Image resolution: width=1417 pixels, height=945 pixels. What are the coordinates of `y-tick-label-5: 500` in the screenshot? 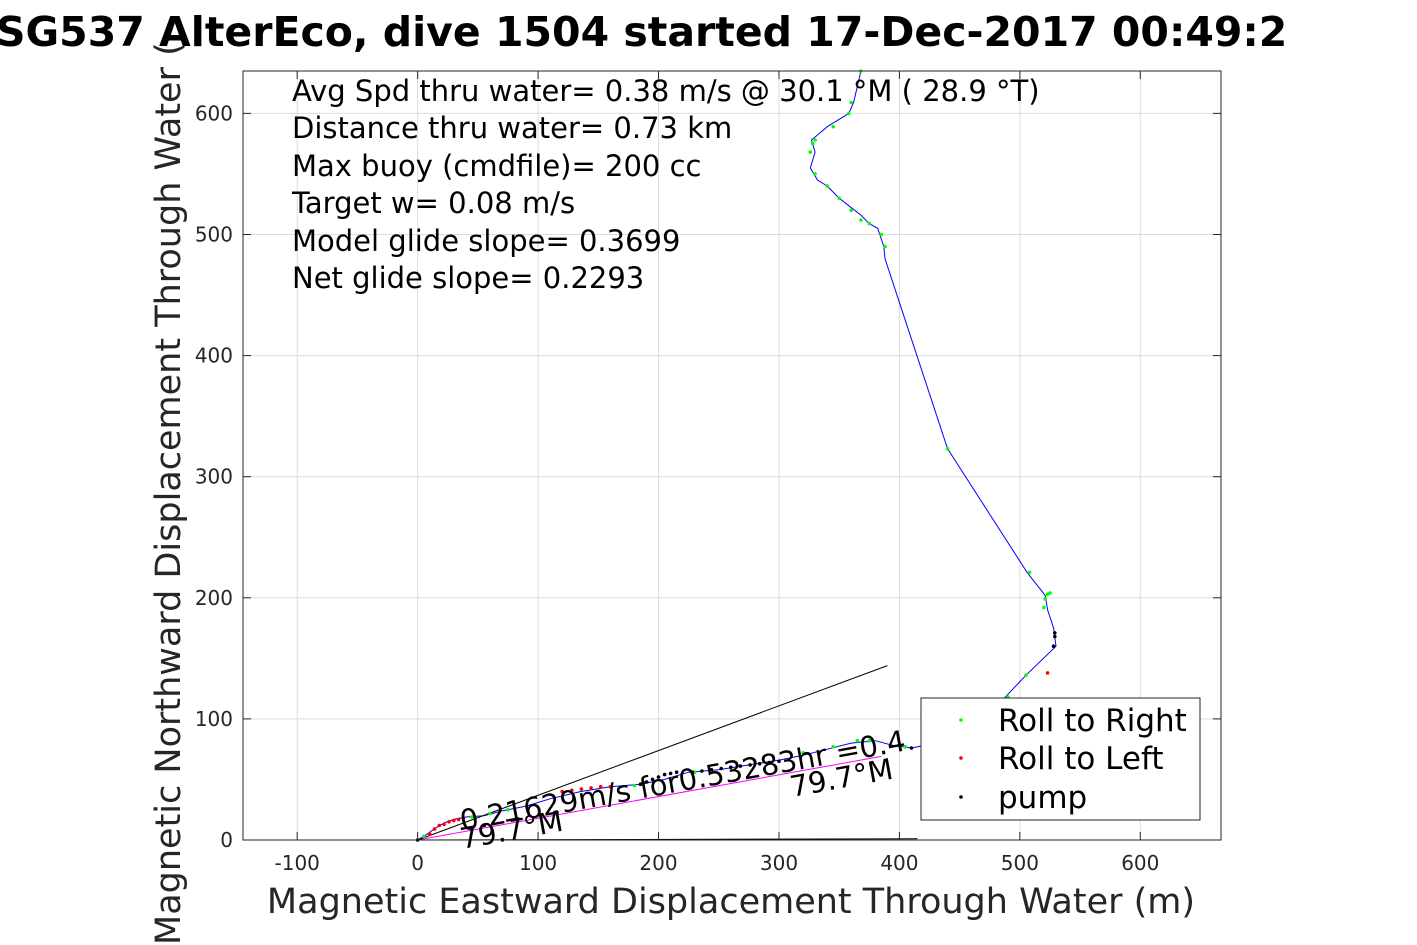 It's located at (214, 234).